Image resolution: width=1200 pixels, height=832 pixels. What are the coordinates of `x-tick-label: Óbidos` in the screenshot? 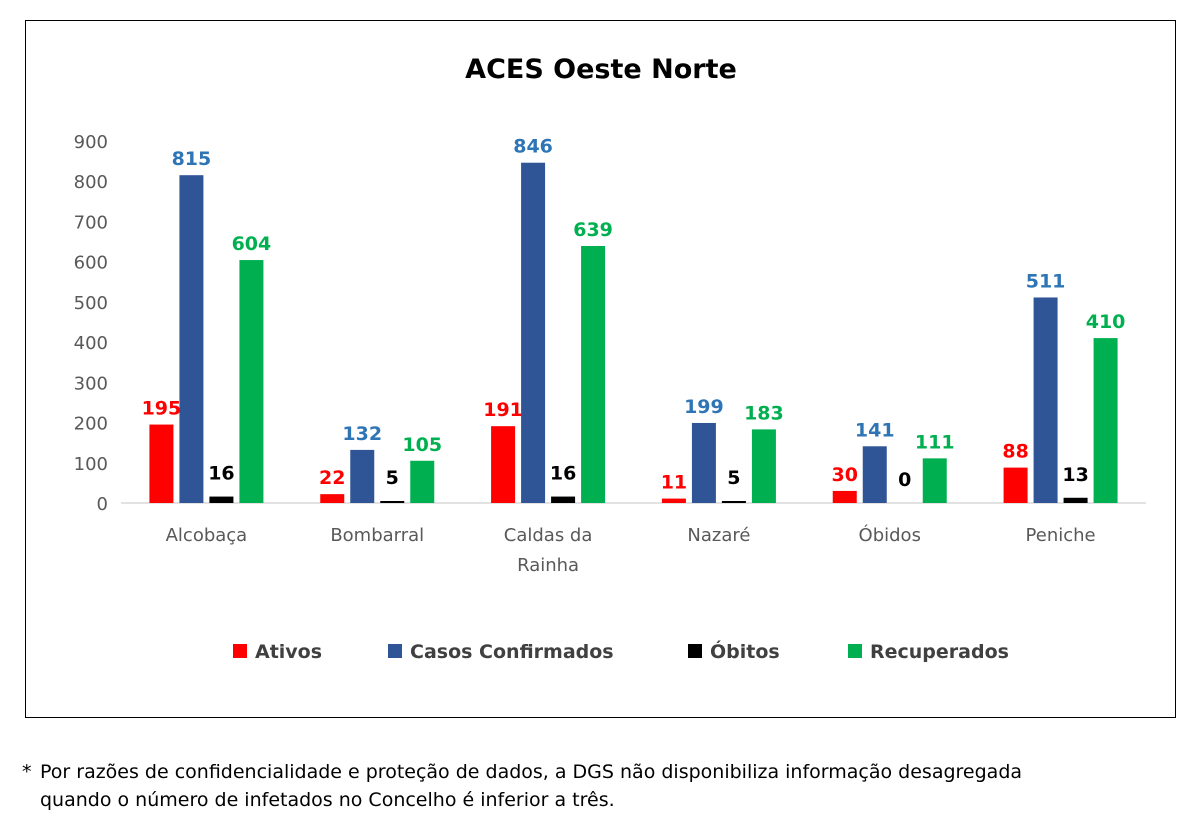 It's located at (890, 535).